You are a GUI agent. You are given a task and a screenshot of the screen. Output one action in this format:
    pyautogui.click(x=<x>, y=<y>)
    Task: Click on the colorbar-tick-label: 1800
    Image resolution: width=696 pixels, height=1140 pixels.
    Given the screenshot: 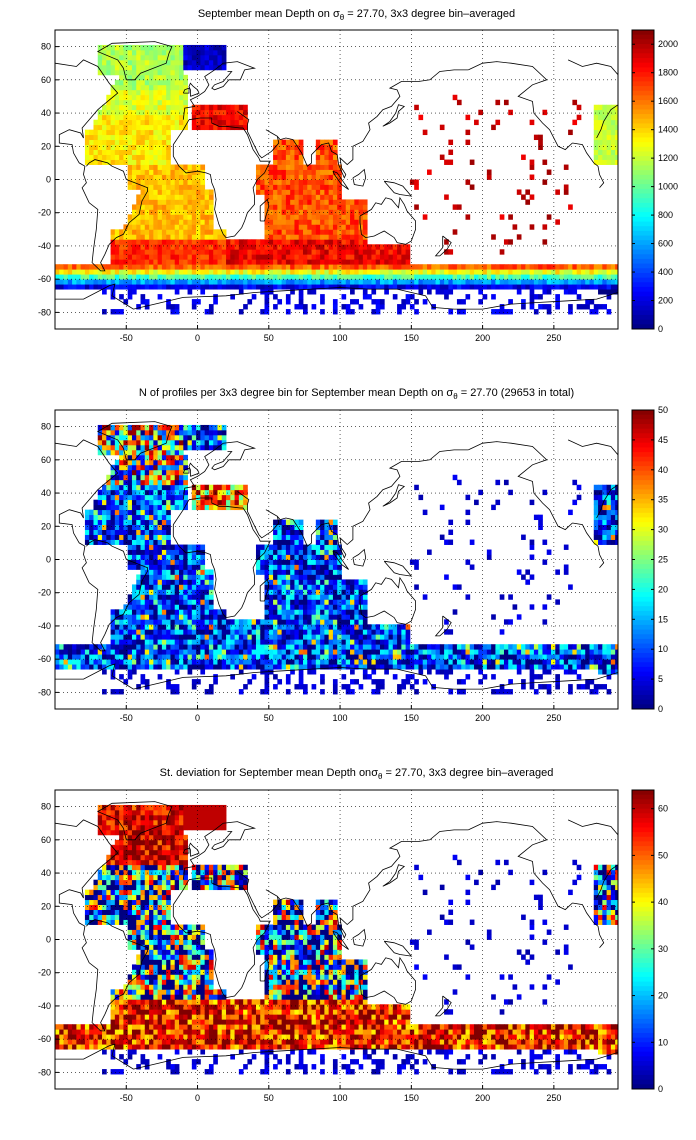 What is the action you would take?
    pyautogui.click(x=668, y=73)
    